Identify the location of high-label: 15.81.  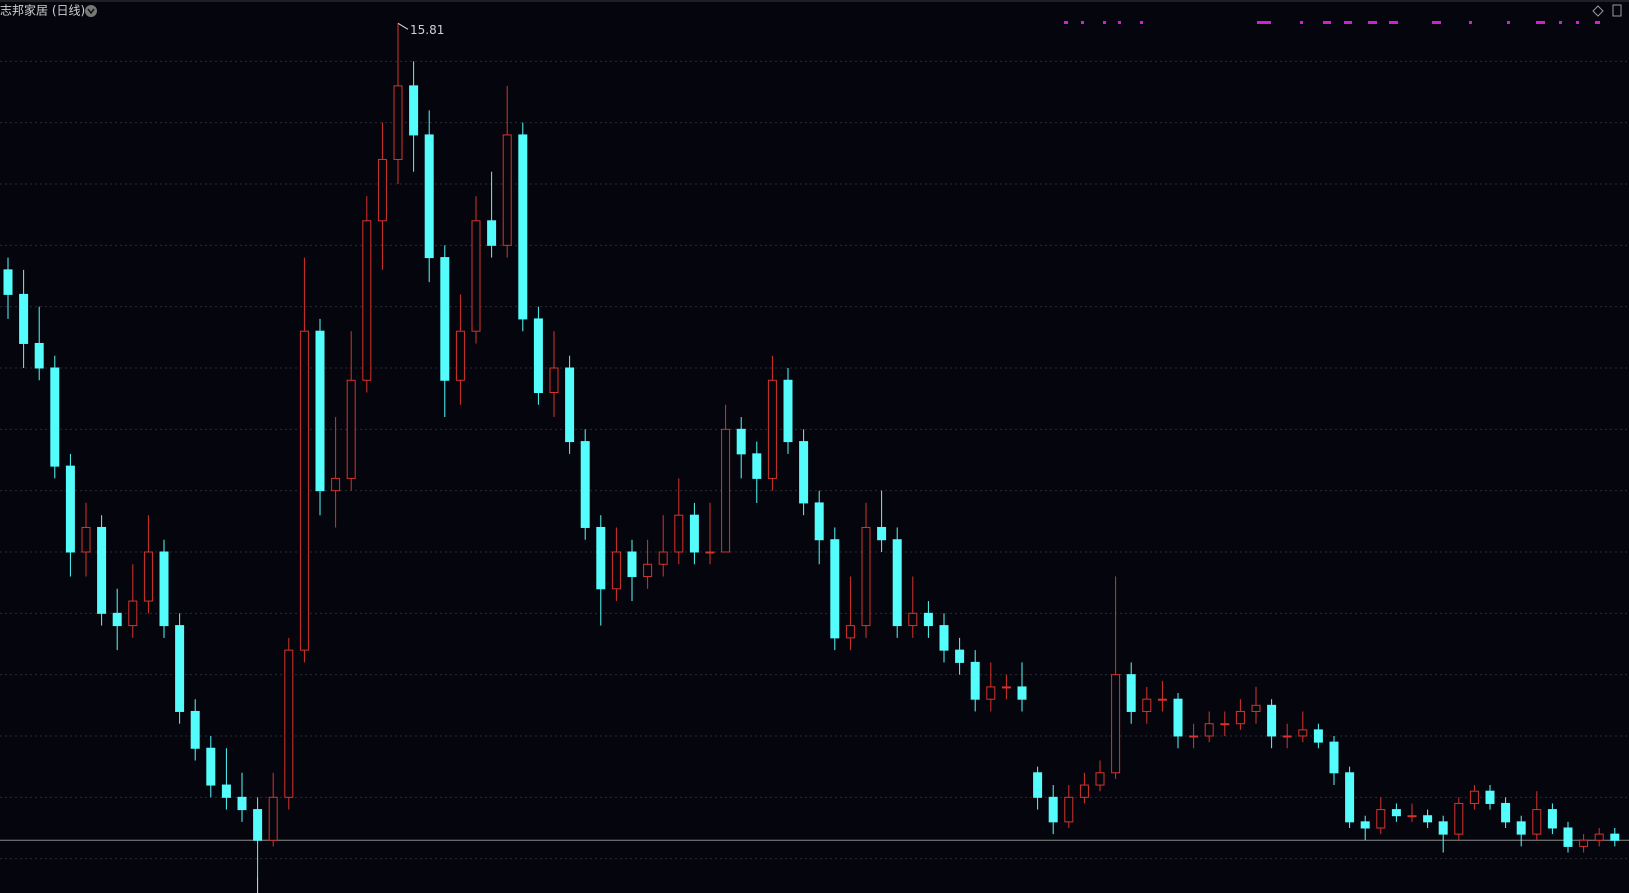
(427, 30).